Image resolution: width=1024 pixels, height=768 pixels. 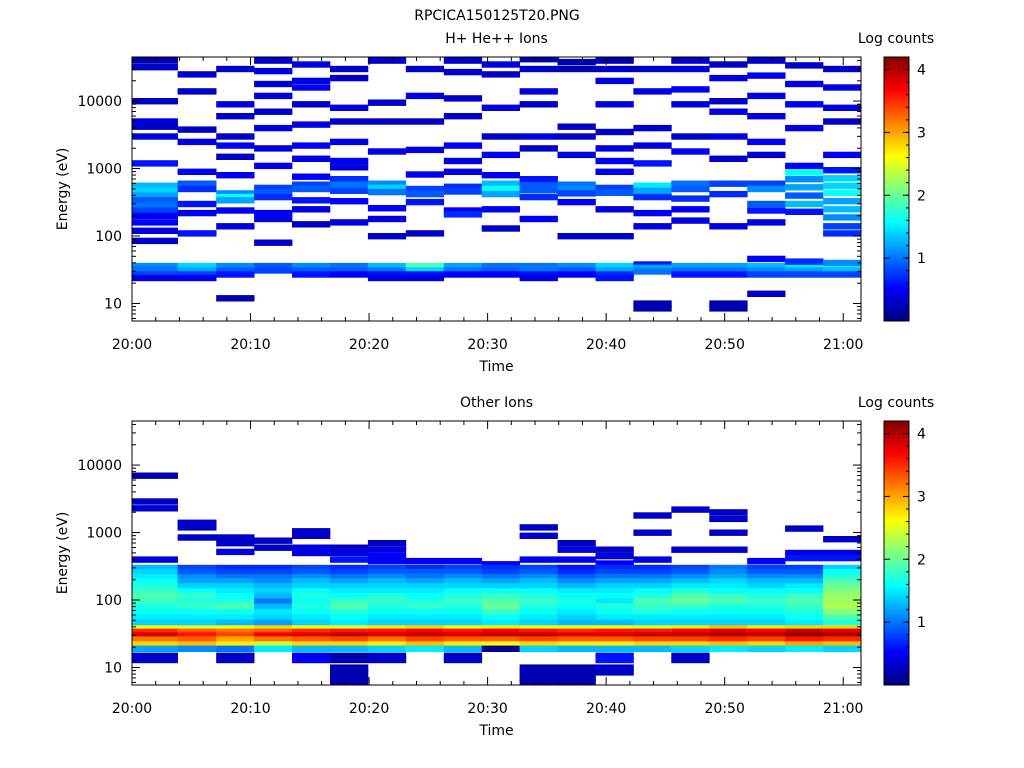 I want to click on x-tick-label: 20:10, so click(x=250, y=709).